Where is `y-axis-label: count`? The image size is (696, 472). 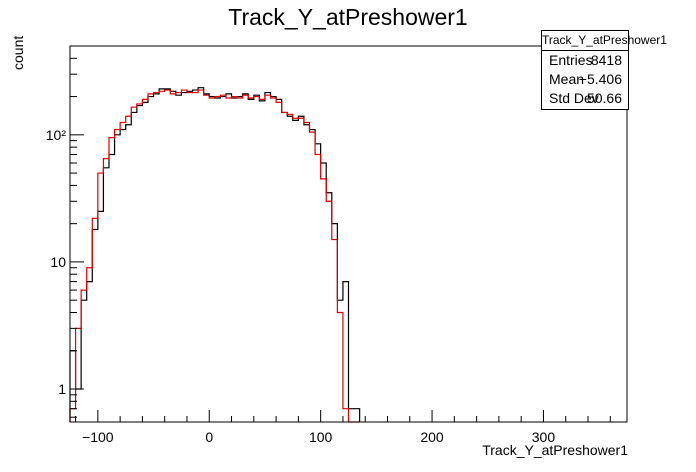
y-axis-label: count is located at coordinates (18, 52).